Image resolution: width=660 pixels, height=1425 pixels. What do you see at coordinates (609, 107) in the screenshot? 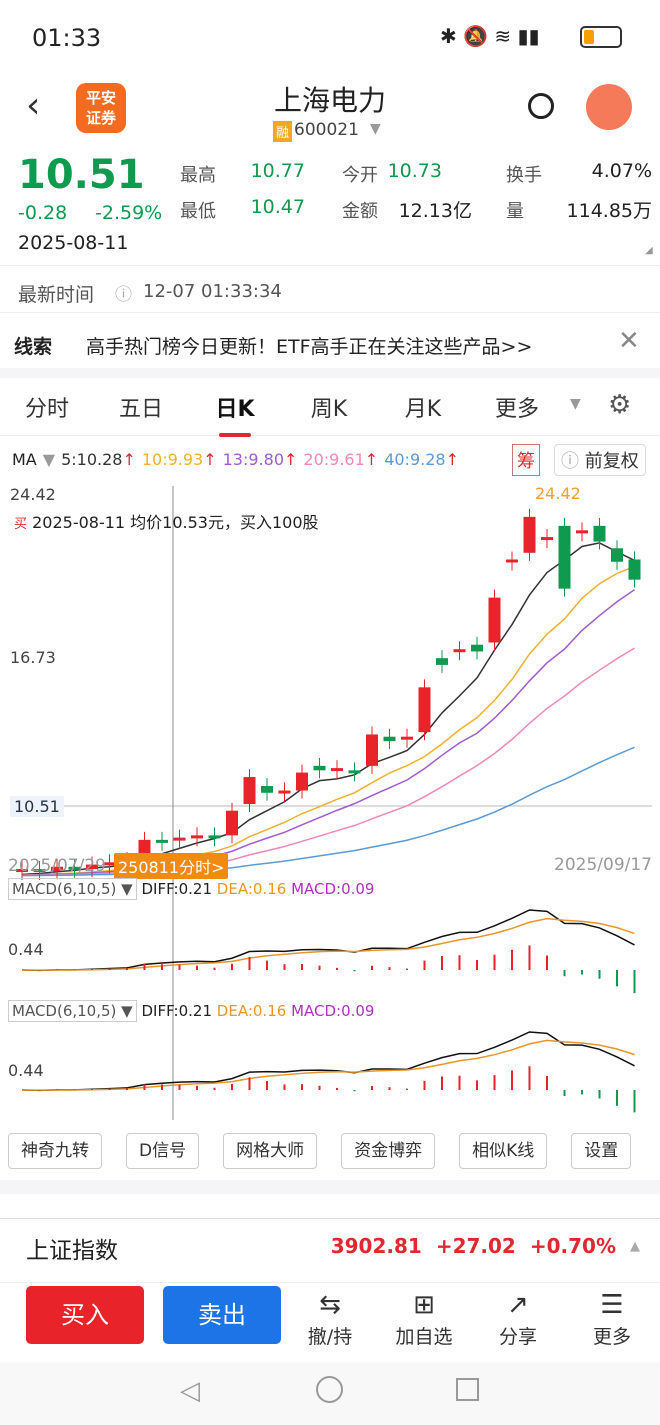
I see `avatar` at bounding box center [609, 107].